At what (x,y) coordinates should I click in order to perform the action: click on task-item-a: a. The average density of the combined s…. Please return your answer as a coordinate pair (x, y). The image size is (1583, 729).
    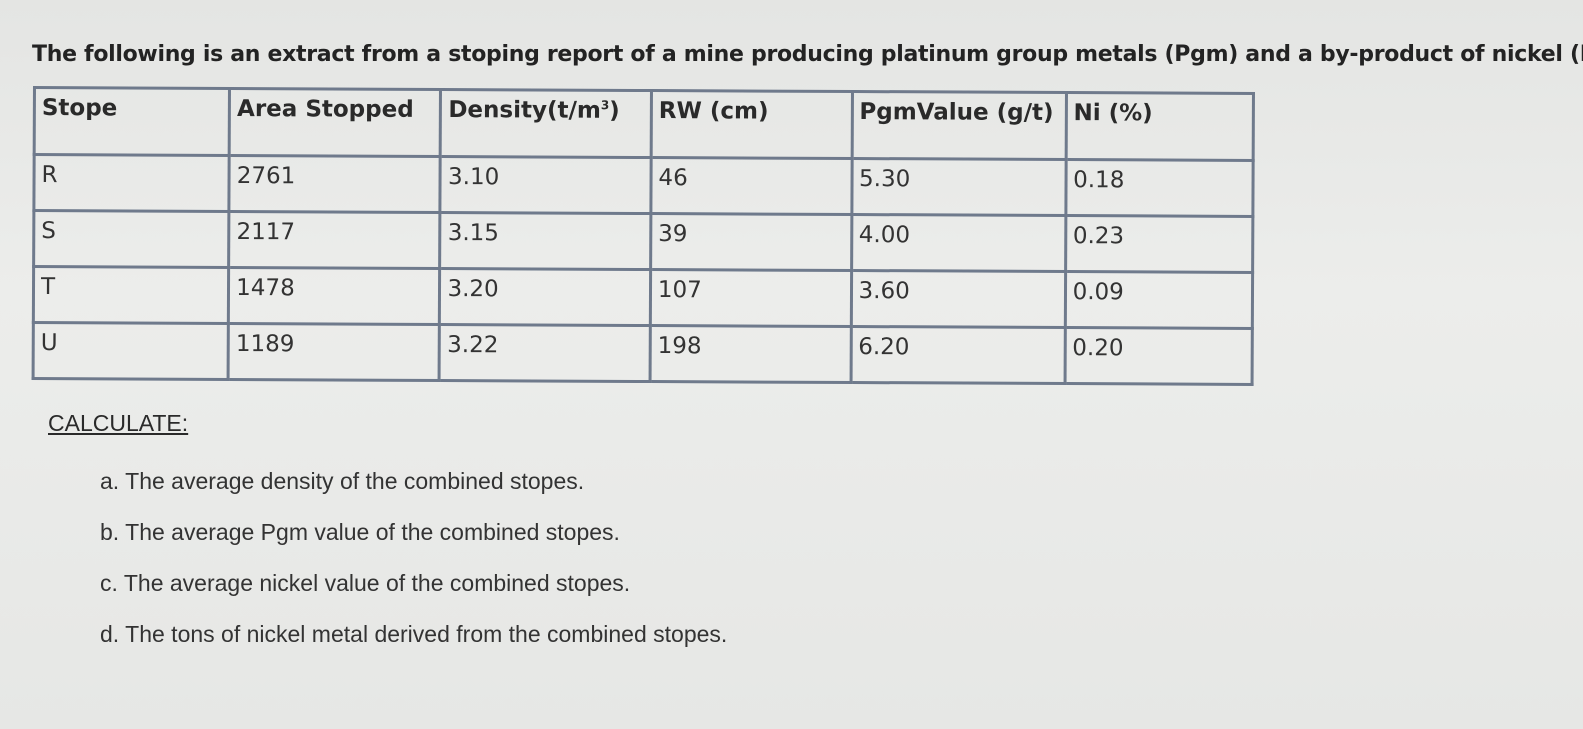
    Looking at the image, I should click on (342, 481).